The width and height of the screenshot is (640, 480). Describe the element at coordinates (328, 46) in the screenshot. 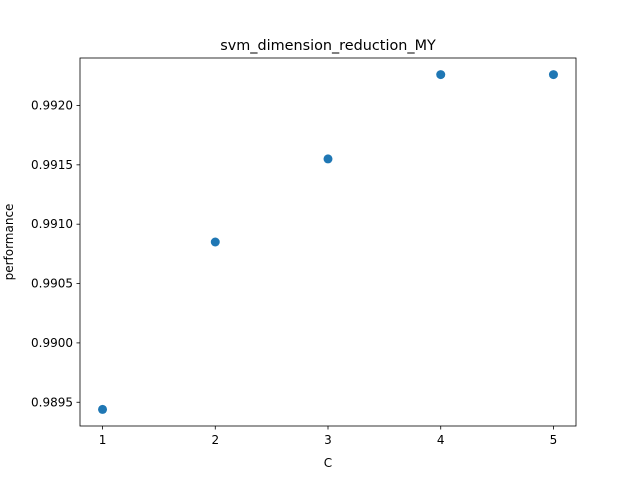

I see `chart-title: svm_dimension_reduction_MY` at that location.